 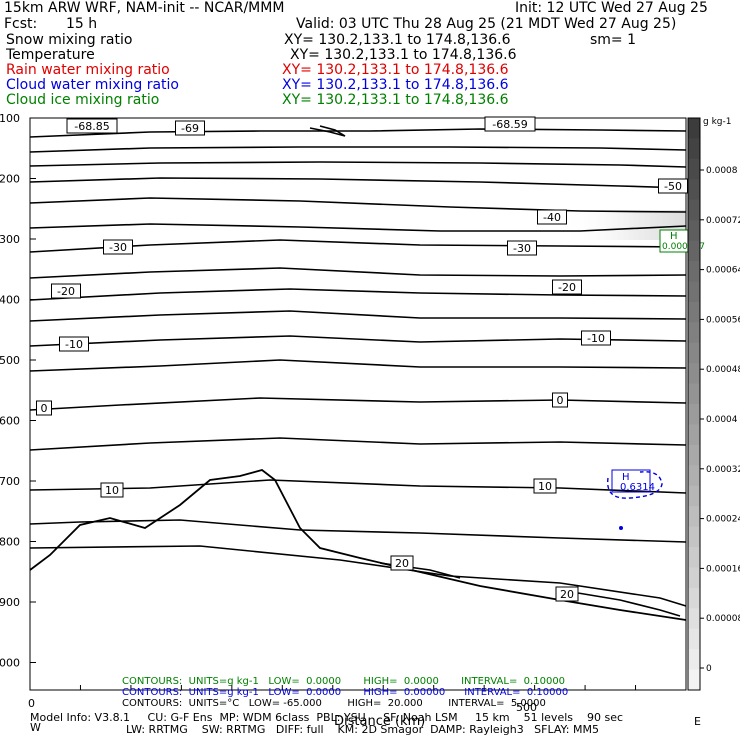 I want to click on field-extra: sm= 1, so click(x=613, y=40).